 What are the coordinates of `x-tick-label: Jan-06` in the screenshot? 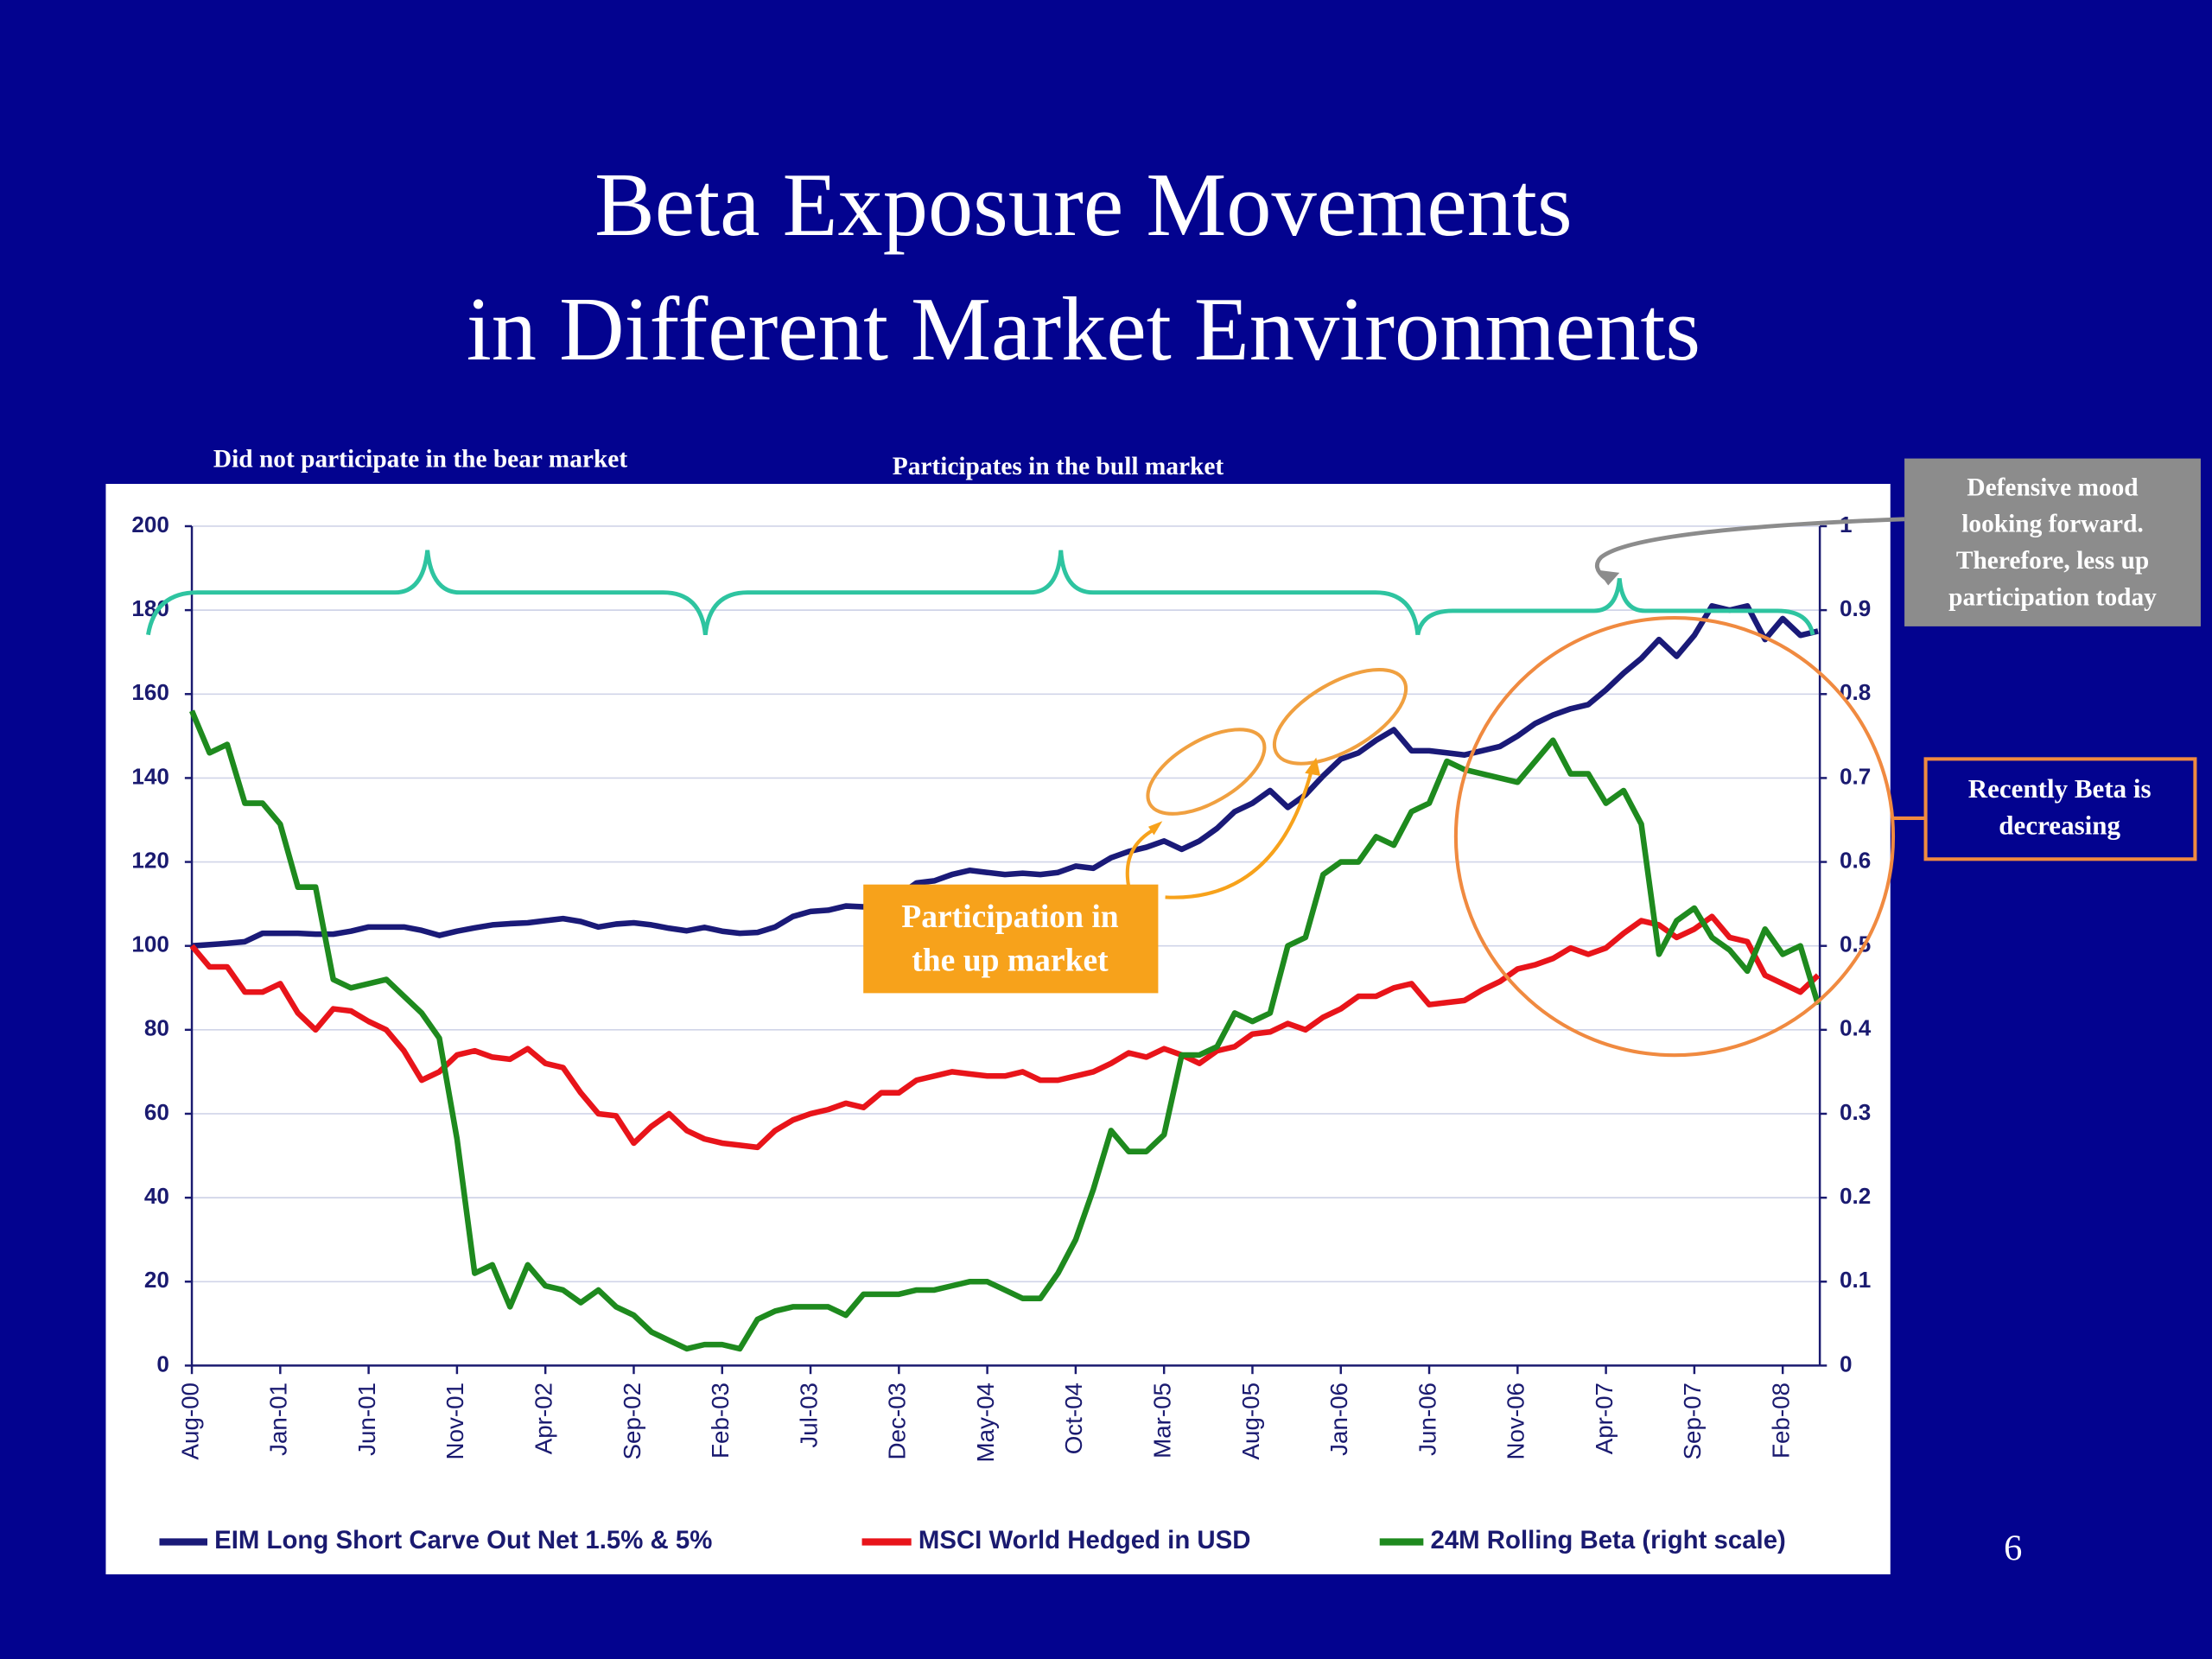 It's located at (1338, 1419).